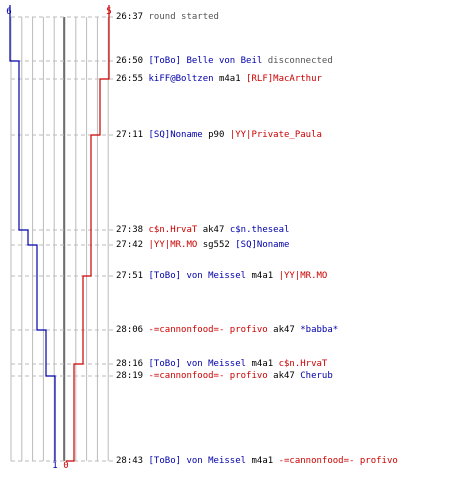 The width and height of the screenshot is (450, 500). What do you see at coordinates (88, 233) in the screenshot?
I see `red-alive-line` at bounding box center [88, 233].